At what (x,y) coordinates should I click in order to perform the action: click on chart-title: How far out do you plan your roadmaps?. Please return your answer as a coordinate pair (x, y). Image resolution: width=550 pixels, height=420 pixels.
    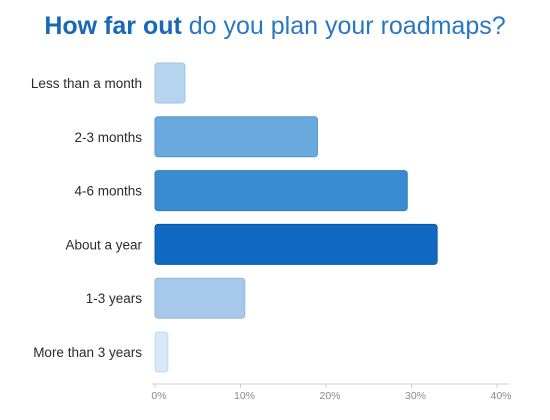
    Looking at the image, I should click on (275, 26).